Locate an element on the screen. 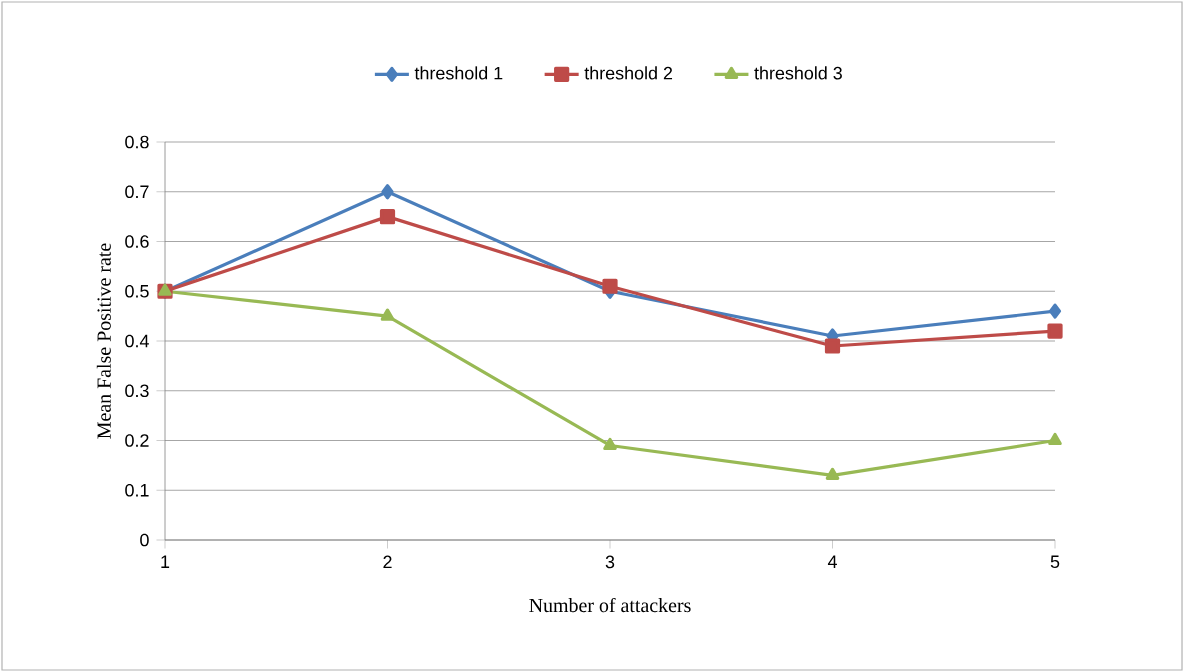 The width and height of the screenshot is (1184, 672). y-tick-label: 0.8 is located at coordinates (137, 142).